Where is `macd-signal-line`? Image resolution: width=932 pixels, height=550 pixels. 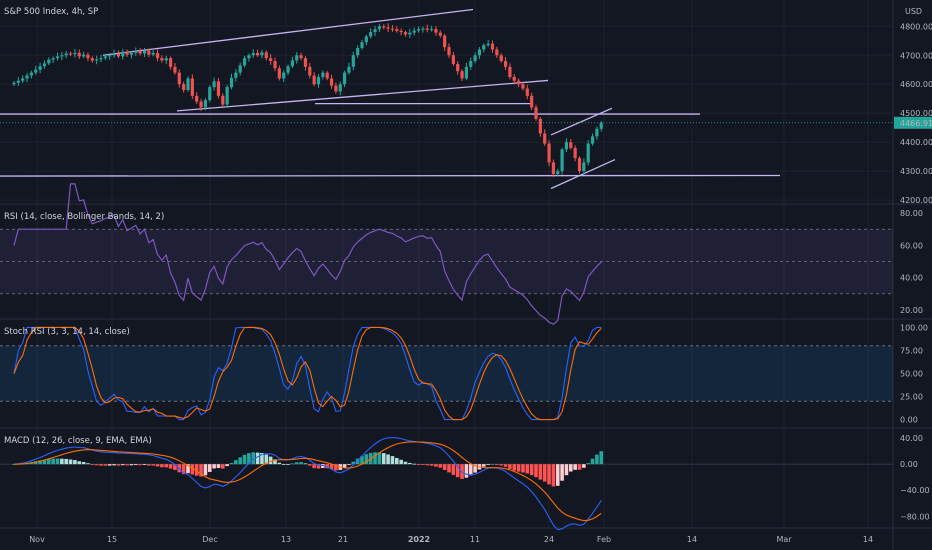
macd-signal-line is located at coordinates (307, 481).